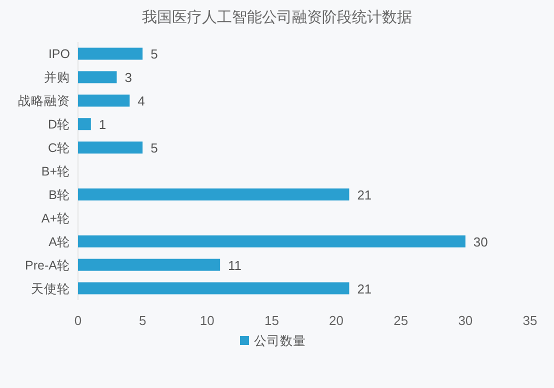 The width and height of the screenshot is (554, 388). I want to click on y-tick-label: A轮, so click(59, 241).